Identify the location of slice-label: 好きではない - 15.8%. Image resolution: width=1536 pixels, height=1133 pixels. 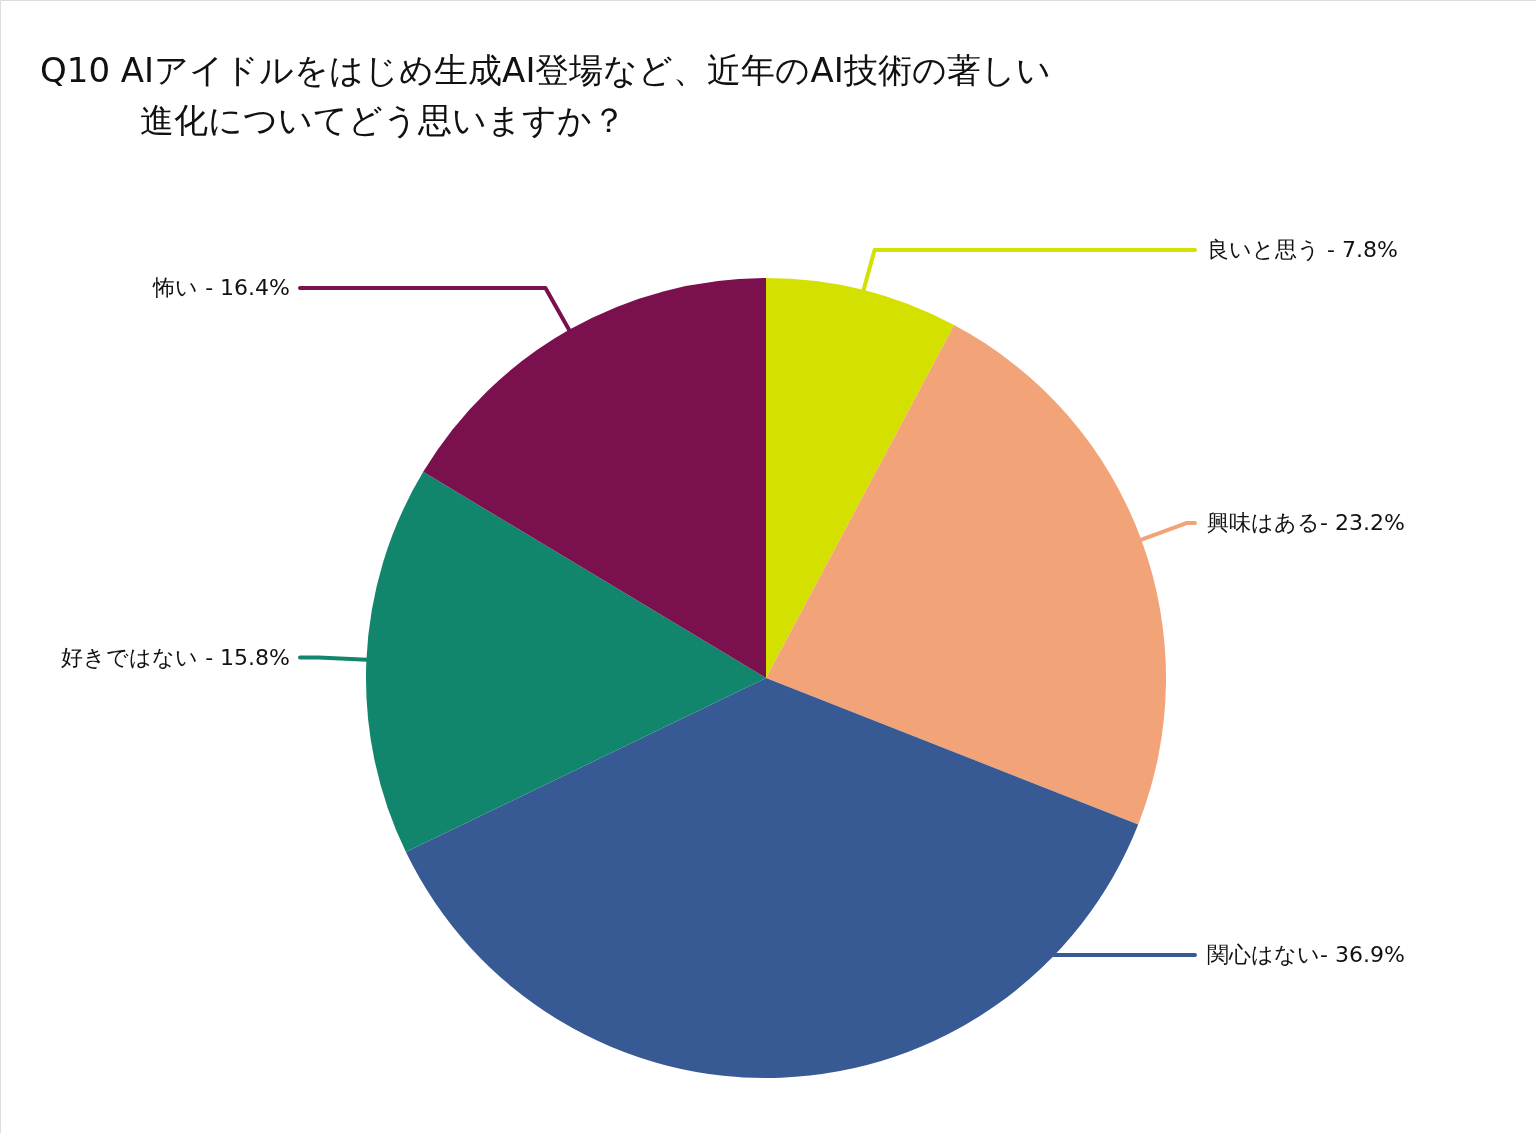
(175, 657).